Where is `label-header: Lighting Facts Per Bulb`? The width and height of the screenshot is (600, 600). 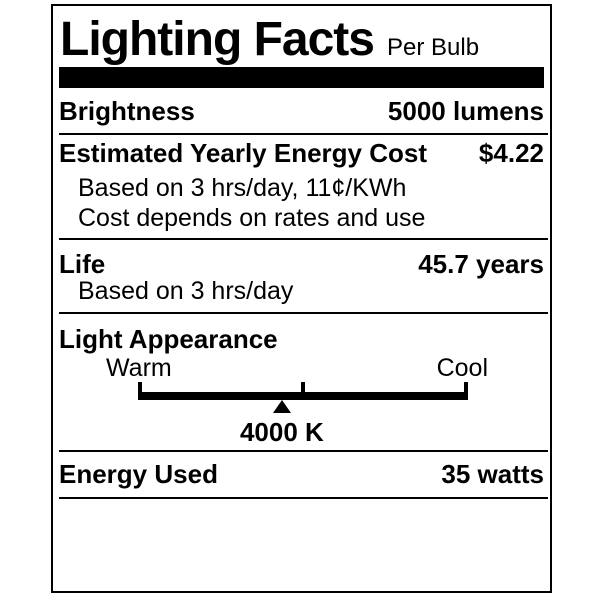 label-header: Lighting Facts Per Bulb is located at coordinates (269, 40).